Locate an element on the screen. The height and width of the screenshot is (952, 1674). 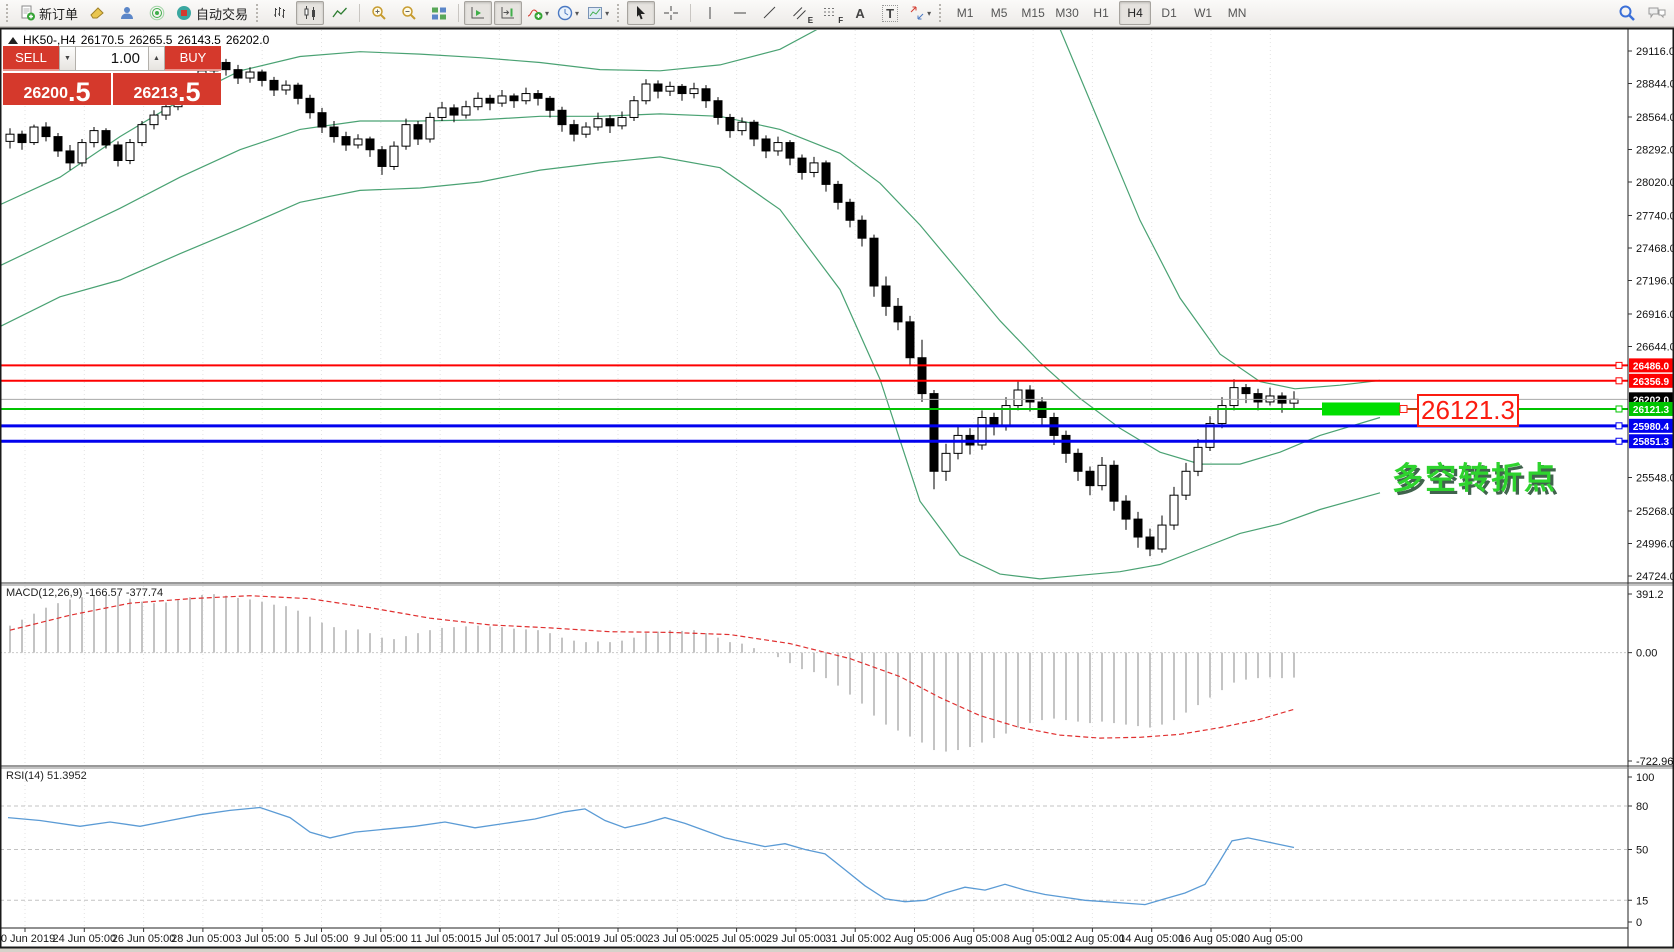
trend-line-button is located at coordinates (770, 13).